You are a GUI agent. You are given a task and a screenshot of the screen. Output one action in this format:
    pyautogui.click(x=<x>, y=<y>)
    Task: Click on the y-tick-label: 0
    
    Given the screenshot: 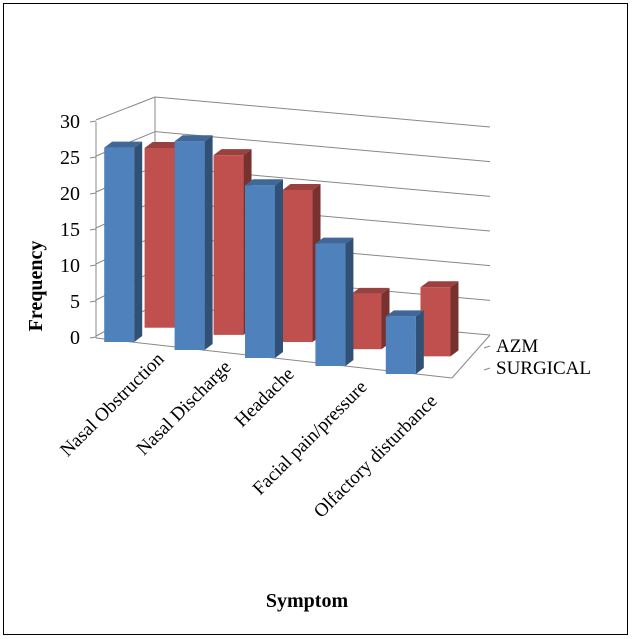 What is the action you would take?
    pyautogui.click(x=75, y=338)
    